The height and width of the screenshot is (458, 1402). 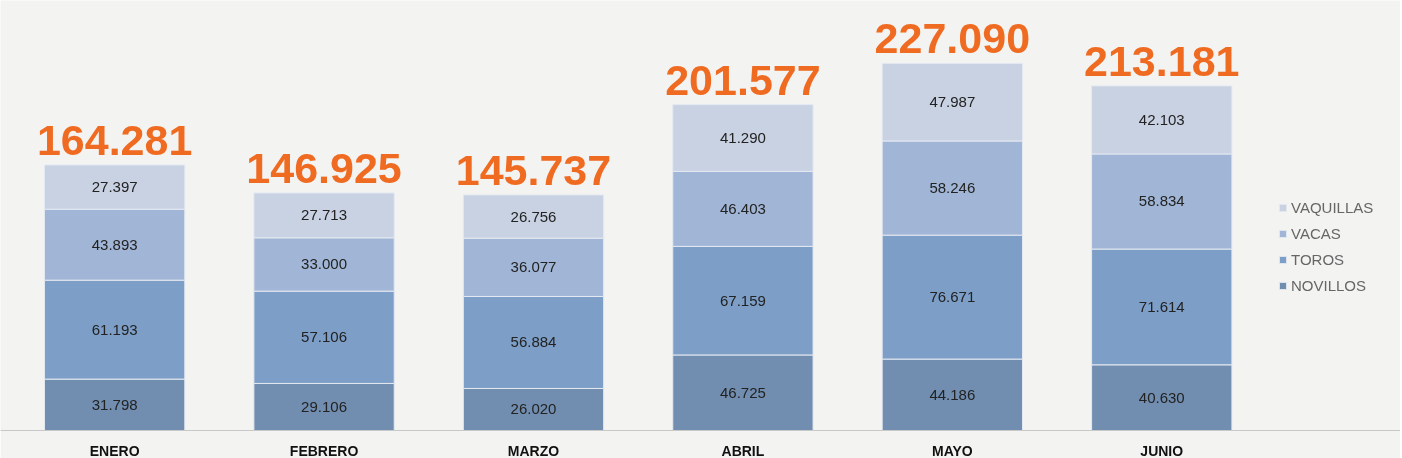 What do you see at coordinates (324, 167) in the screenshot?
I see `total-label: 146.925` at bounding box center [324, 167].